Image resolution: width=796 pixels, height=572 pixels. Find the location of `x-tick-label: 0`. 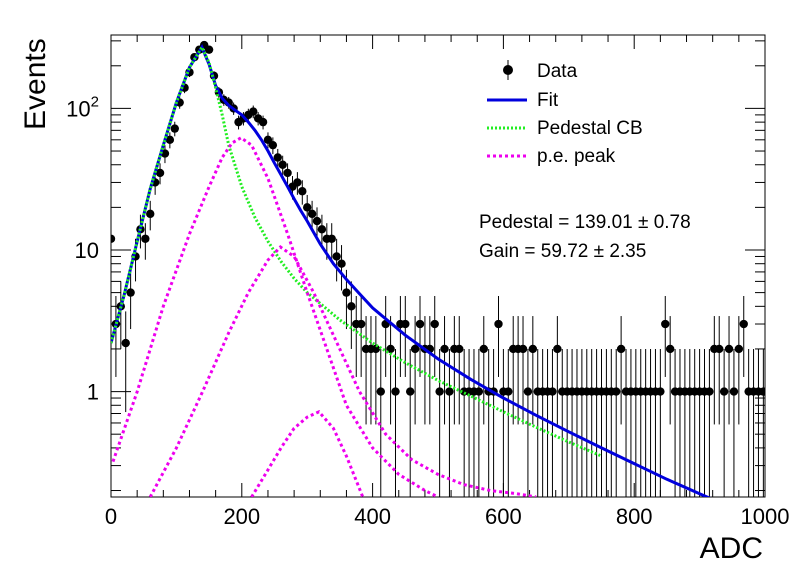

x-tick-label: 0 is located at coordinates (111, 516).